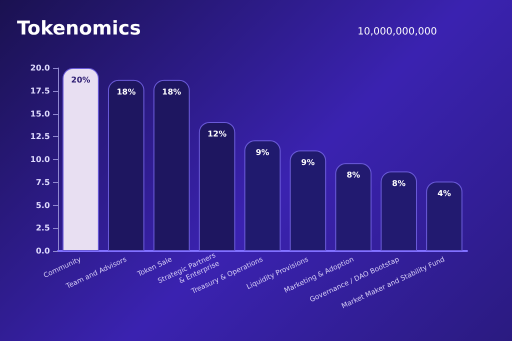 The width and height of the screenshot is (512, 341). Describe the element at coordinates (43, 205) in the screenshot. I see `y-tick-label: 5.0` at that location.